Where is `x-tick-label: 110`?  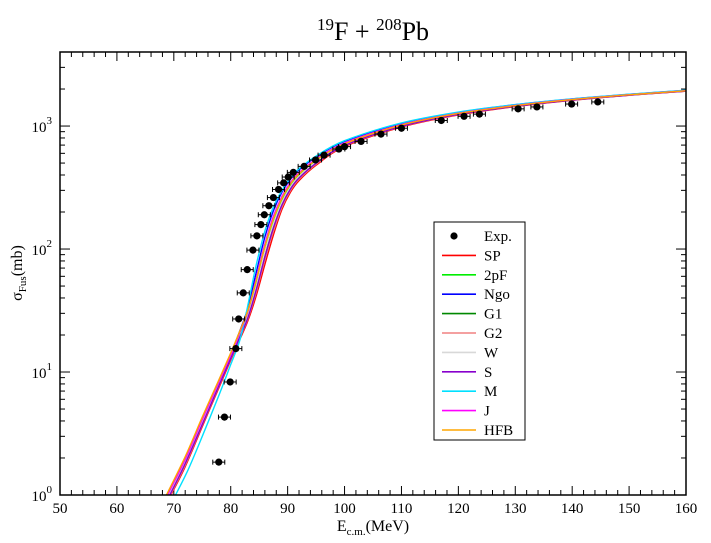 x-tick-label: 110 is located at coordinates (401, 509).